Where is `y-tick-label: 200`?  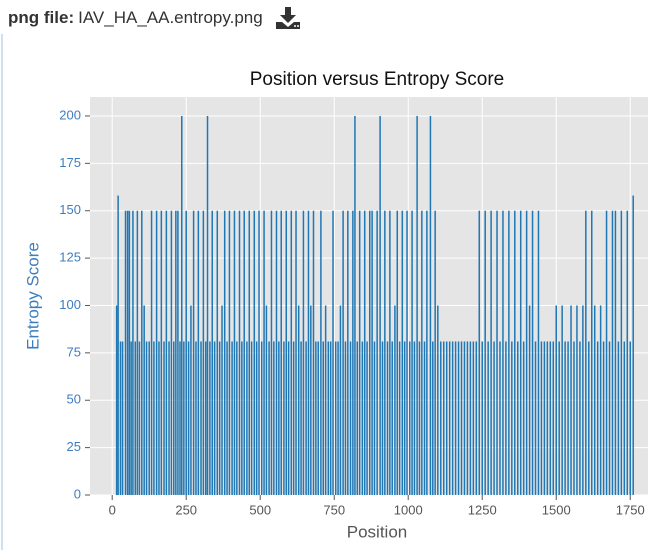 y-tick-label: 200 is located at coordinates (70, 114).